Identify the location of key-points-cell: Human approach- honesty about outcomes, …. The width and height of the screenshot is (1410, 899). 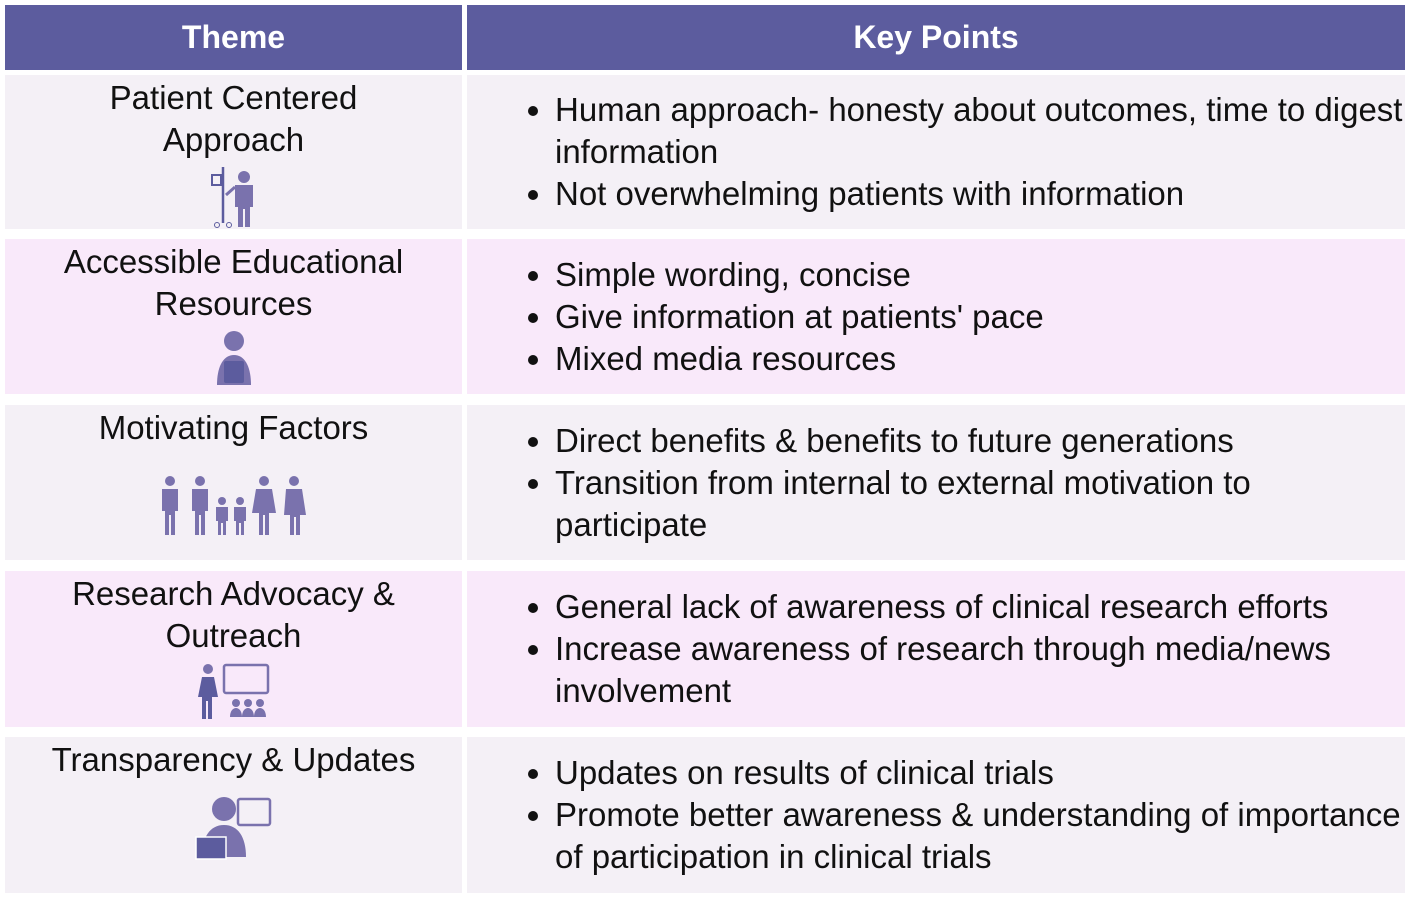
(936, 152).